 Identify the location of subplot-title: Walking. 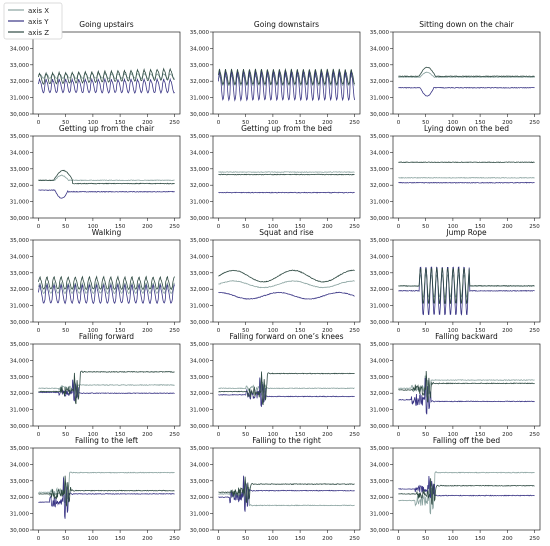
(107, 232).